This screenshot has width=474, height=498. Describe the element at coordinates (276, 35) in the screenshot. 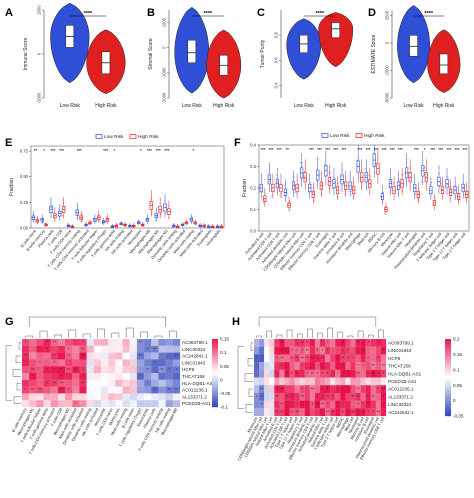

I see `y-tick-label: 0.8` at that location.